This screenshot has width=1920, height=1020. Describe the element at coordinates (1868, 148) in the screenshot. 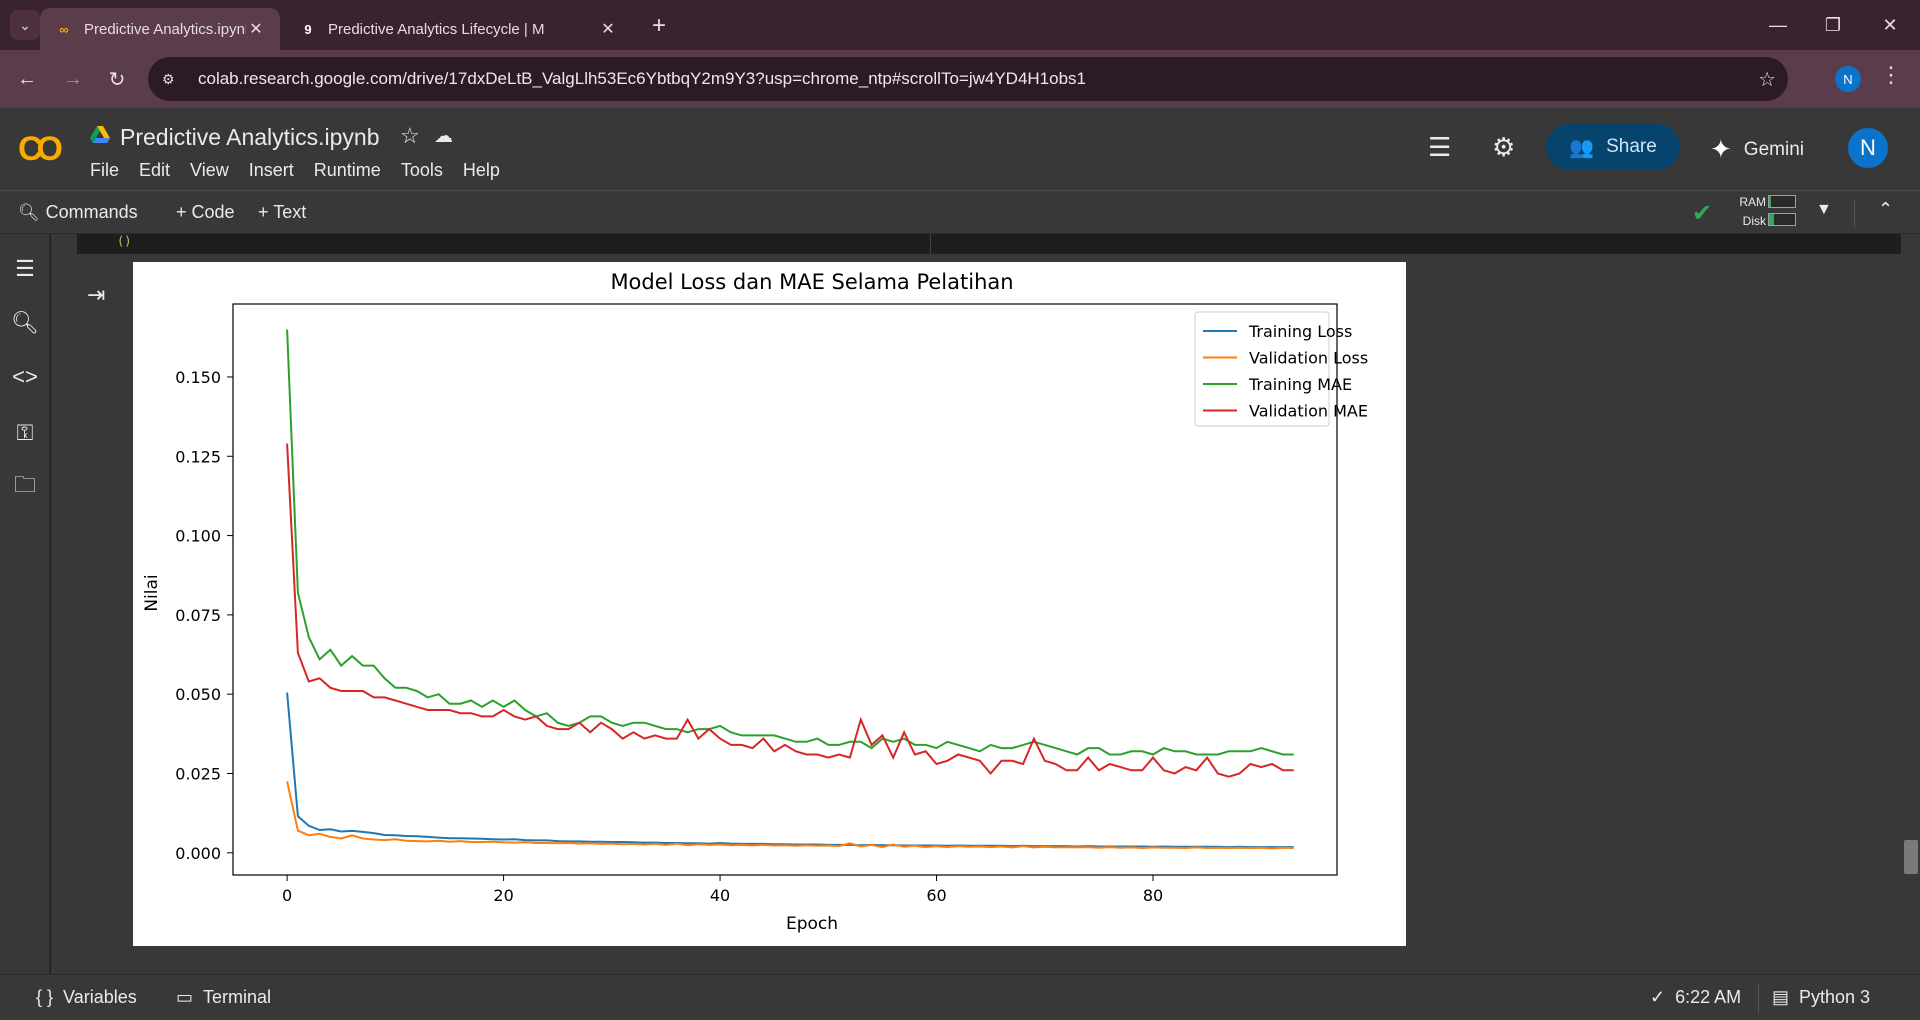

I see `avatar: N` at that location.